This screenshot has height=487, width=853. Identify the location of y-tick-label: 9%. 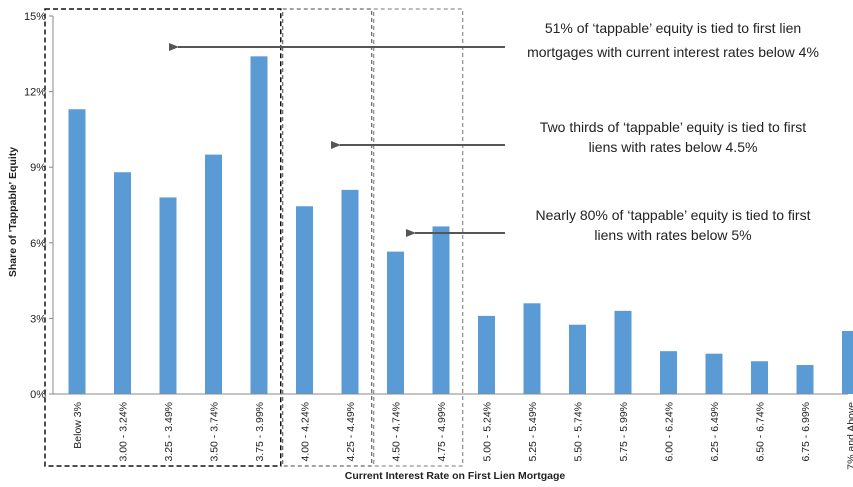
(38, 168).